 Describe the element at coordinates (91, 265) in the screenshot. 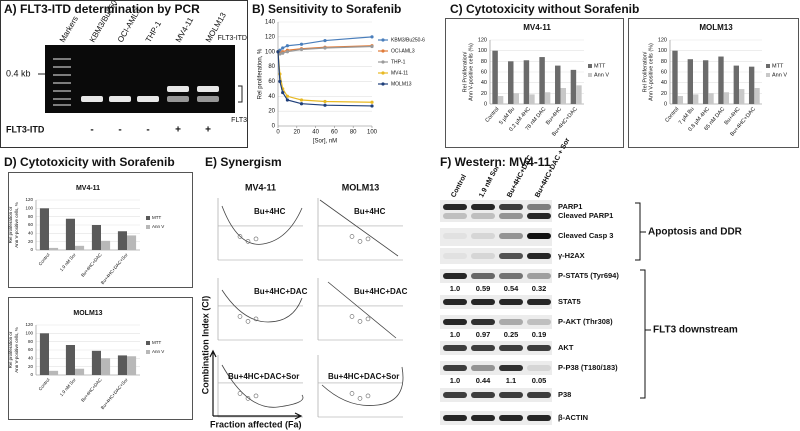

I see `x-tick-label: Bu+4HC+DAC` at that location.